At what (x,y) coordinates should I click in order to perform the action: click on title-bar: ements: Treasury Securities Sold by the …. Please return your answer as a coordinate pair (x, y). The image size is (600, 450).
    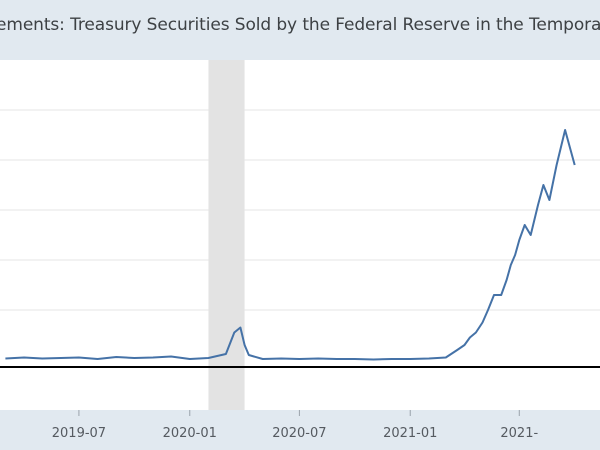
    Looking at the image, I should click on (300, 29).